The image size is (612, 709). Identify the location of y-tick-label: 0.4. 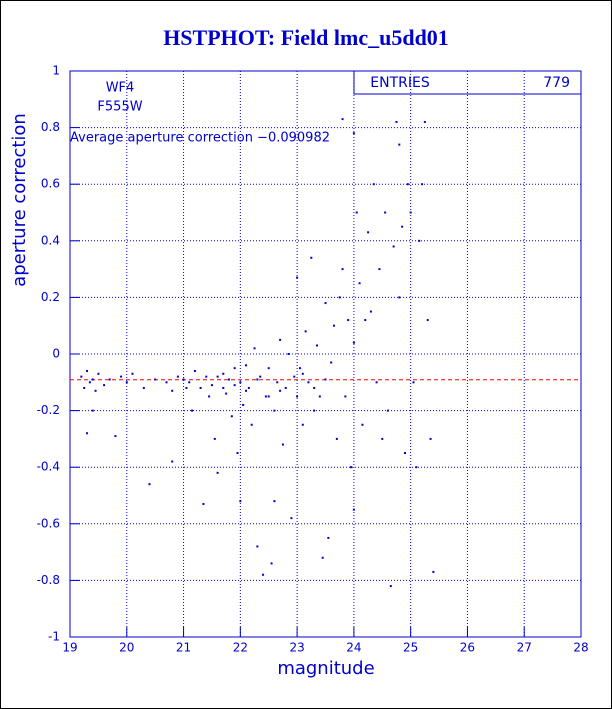
(50, 240).